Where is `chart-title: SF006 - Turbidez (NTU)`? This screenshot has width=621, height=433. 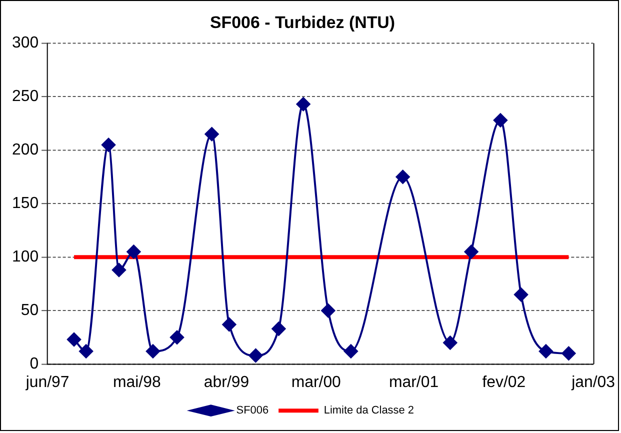
chart-title: SF006 - Turbidez (NTU) is located at coordinates (303, 22).